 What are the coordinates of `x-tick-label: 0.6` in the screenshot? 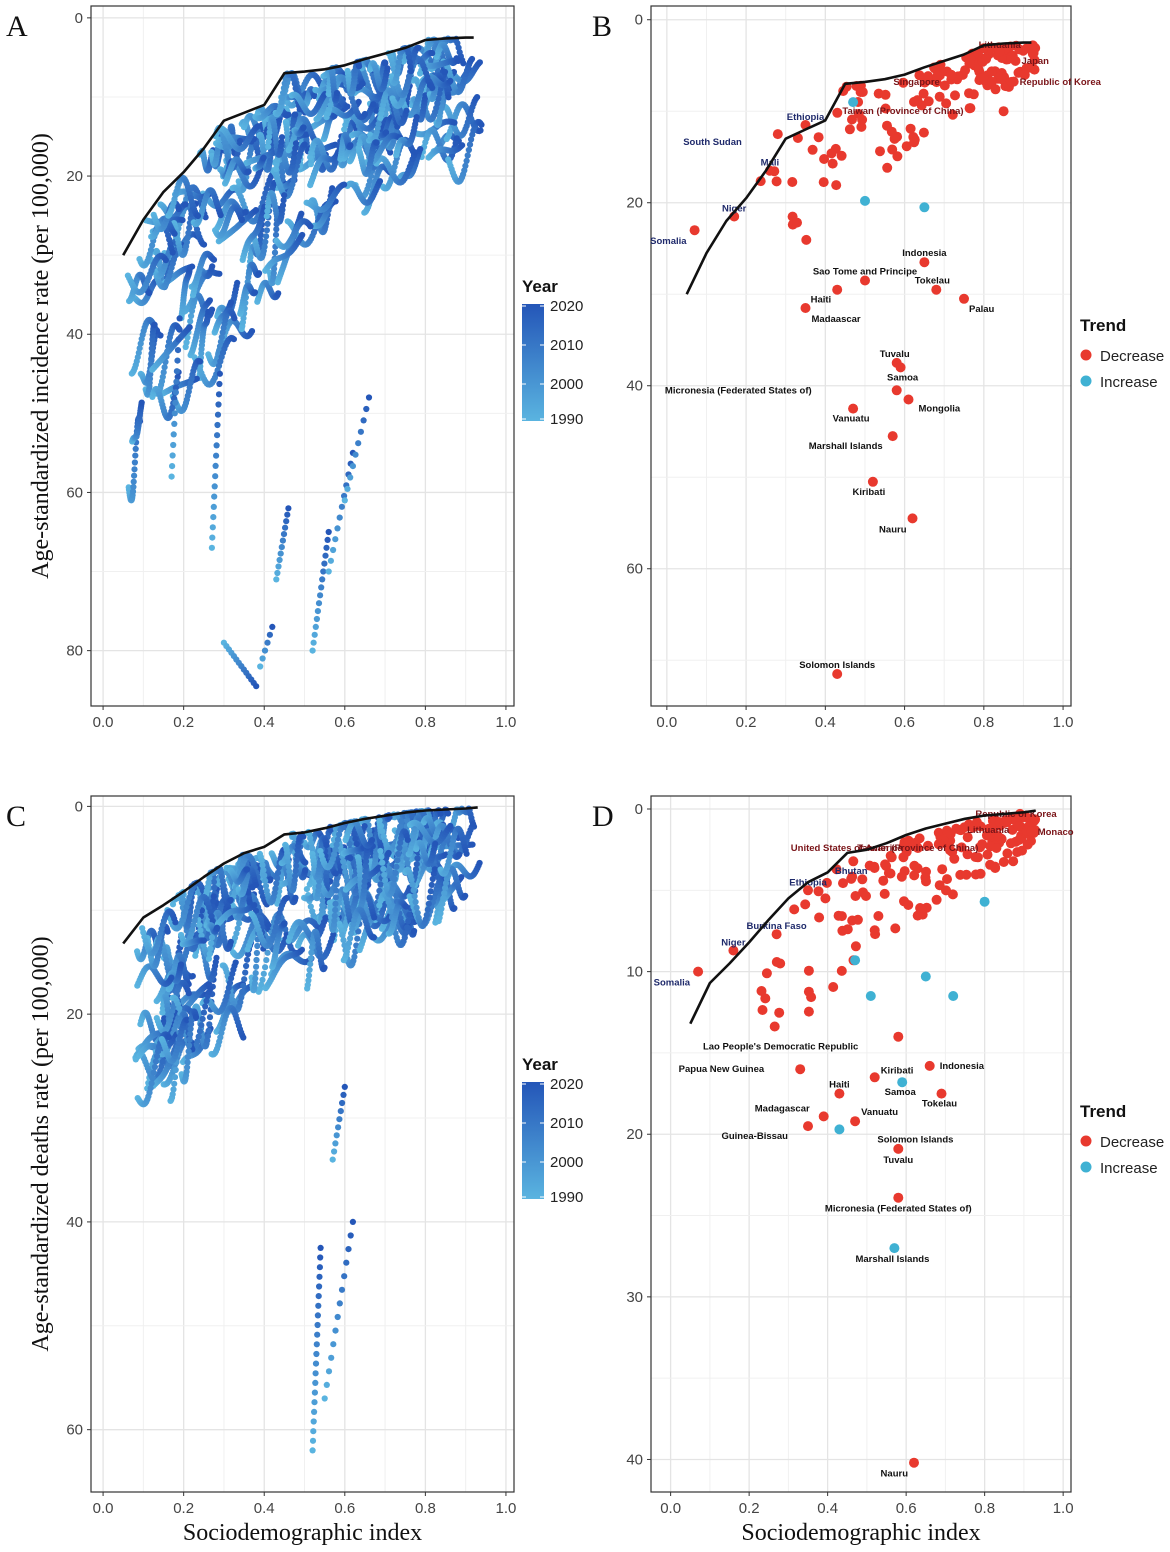 It's located at (344, 722).